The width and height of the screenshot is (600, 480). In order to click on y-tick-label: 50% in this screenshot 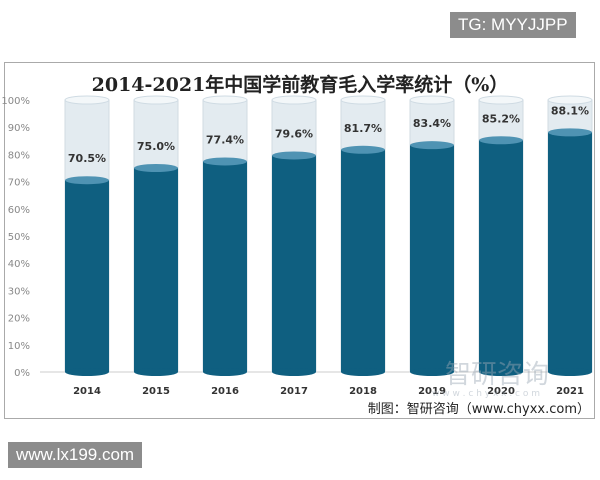, I will do `click(19, 237)`.